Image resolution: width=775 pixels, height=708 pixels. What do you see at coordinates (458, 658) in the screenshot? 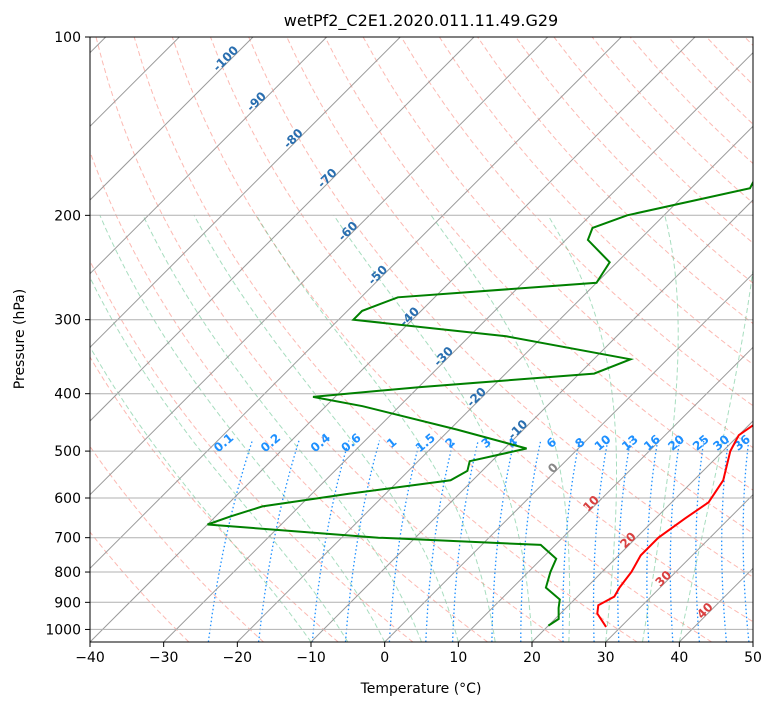
I see `x-tick-label: 10` at bounding box center [458, 658].